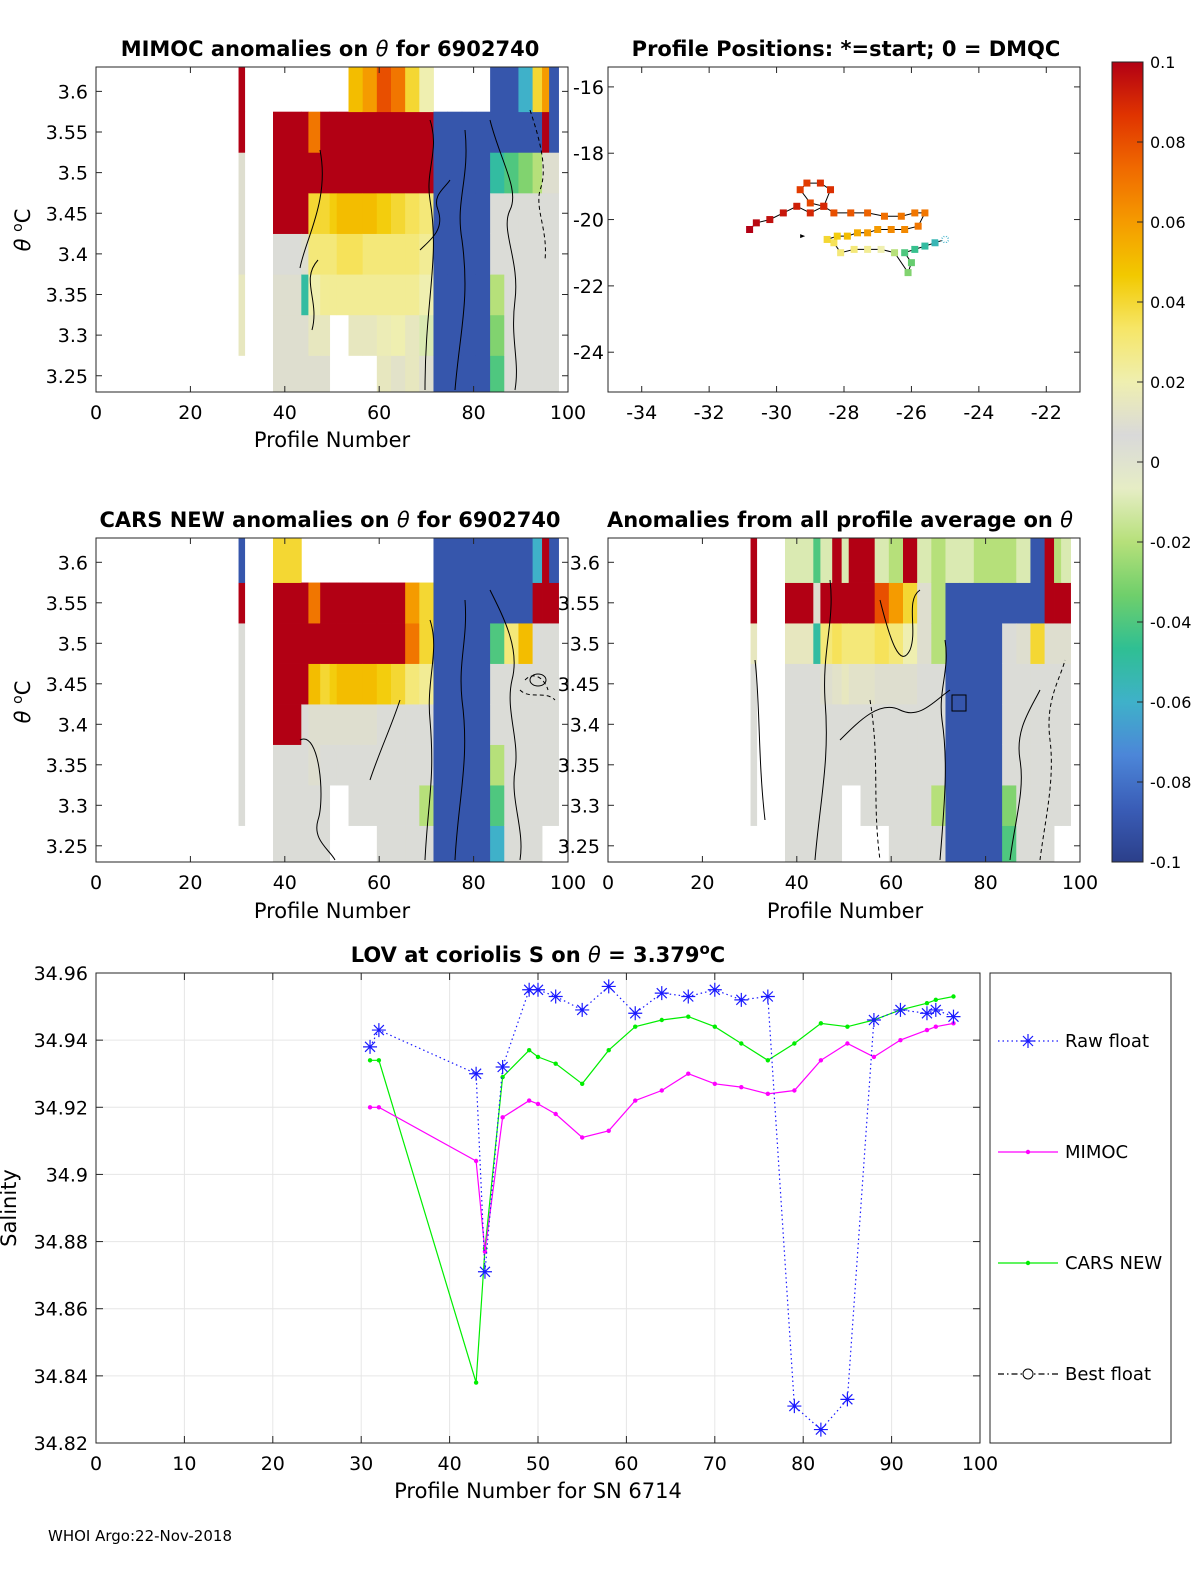 Image resolution: width=1200 pixels, height=1575 pixels. What do you see at coordinates (67, 1175) in the screenshot?
I see `y-tick-label: 34.9` at bounding box center [67, 1175].